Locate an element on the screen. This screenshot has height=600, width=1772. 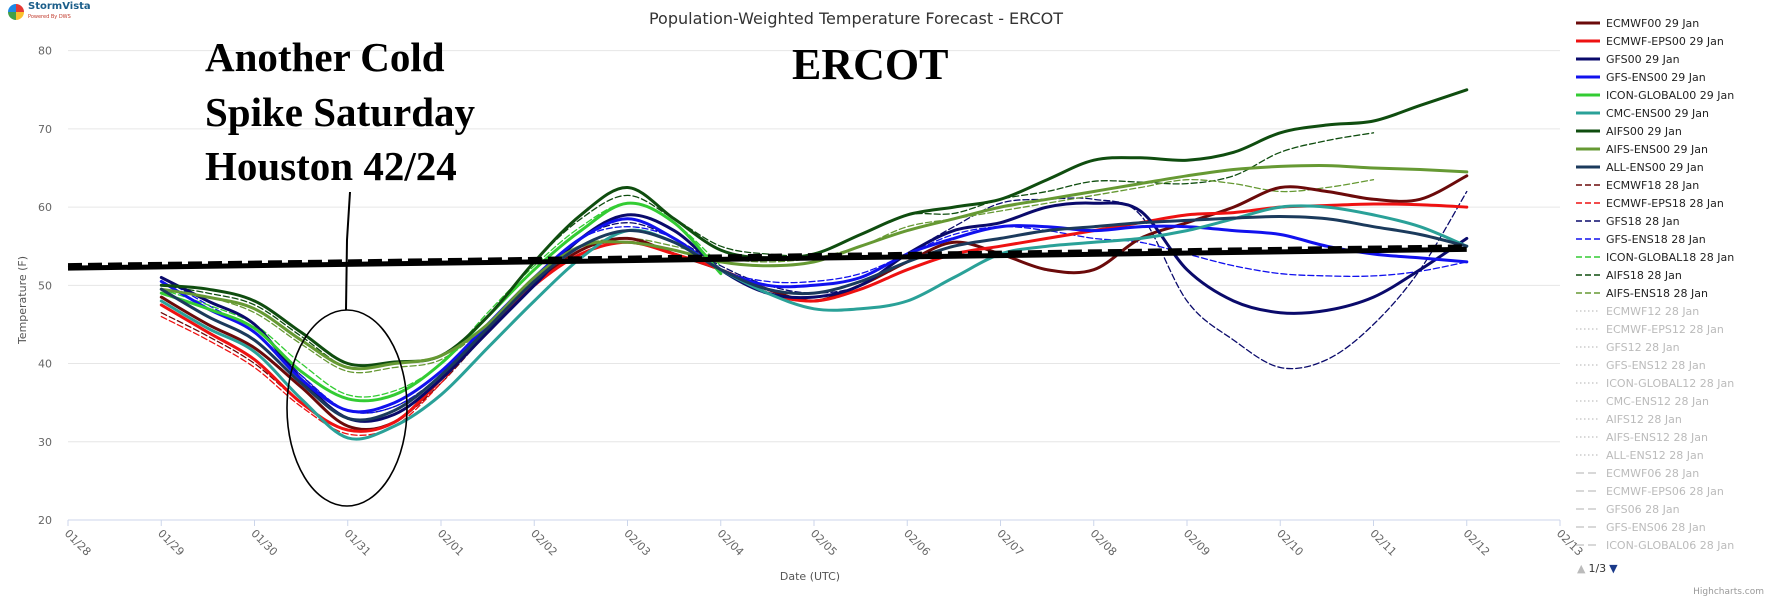
legend-label: ICON-GLOBAL06 28 Jan is located at coordinates (1670, 545).